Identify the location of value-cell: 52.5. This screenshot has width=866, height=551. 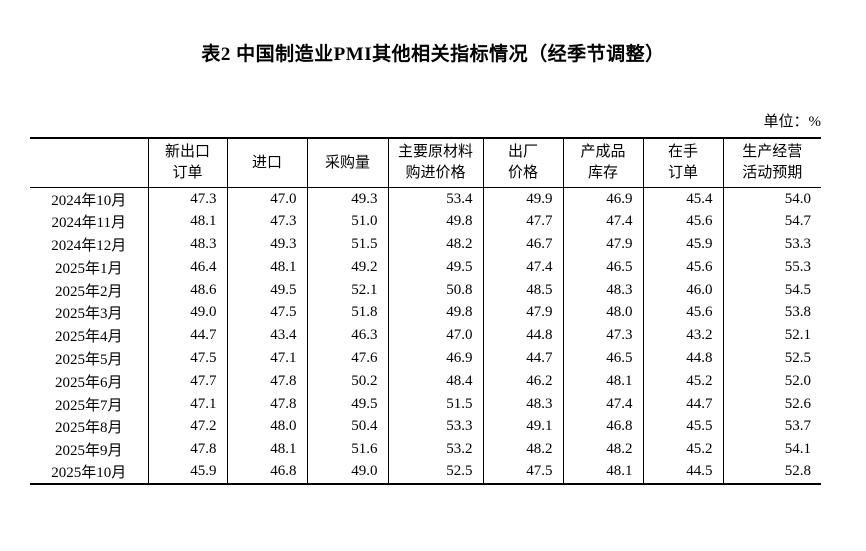
(435, 472).